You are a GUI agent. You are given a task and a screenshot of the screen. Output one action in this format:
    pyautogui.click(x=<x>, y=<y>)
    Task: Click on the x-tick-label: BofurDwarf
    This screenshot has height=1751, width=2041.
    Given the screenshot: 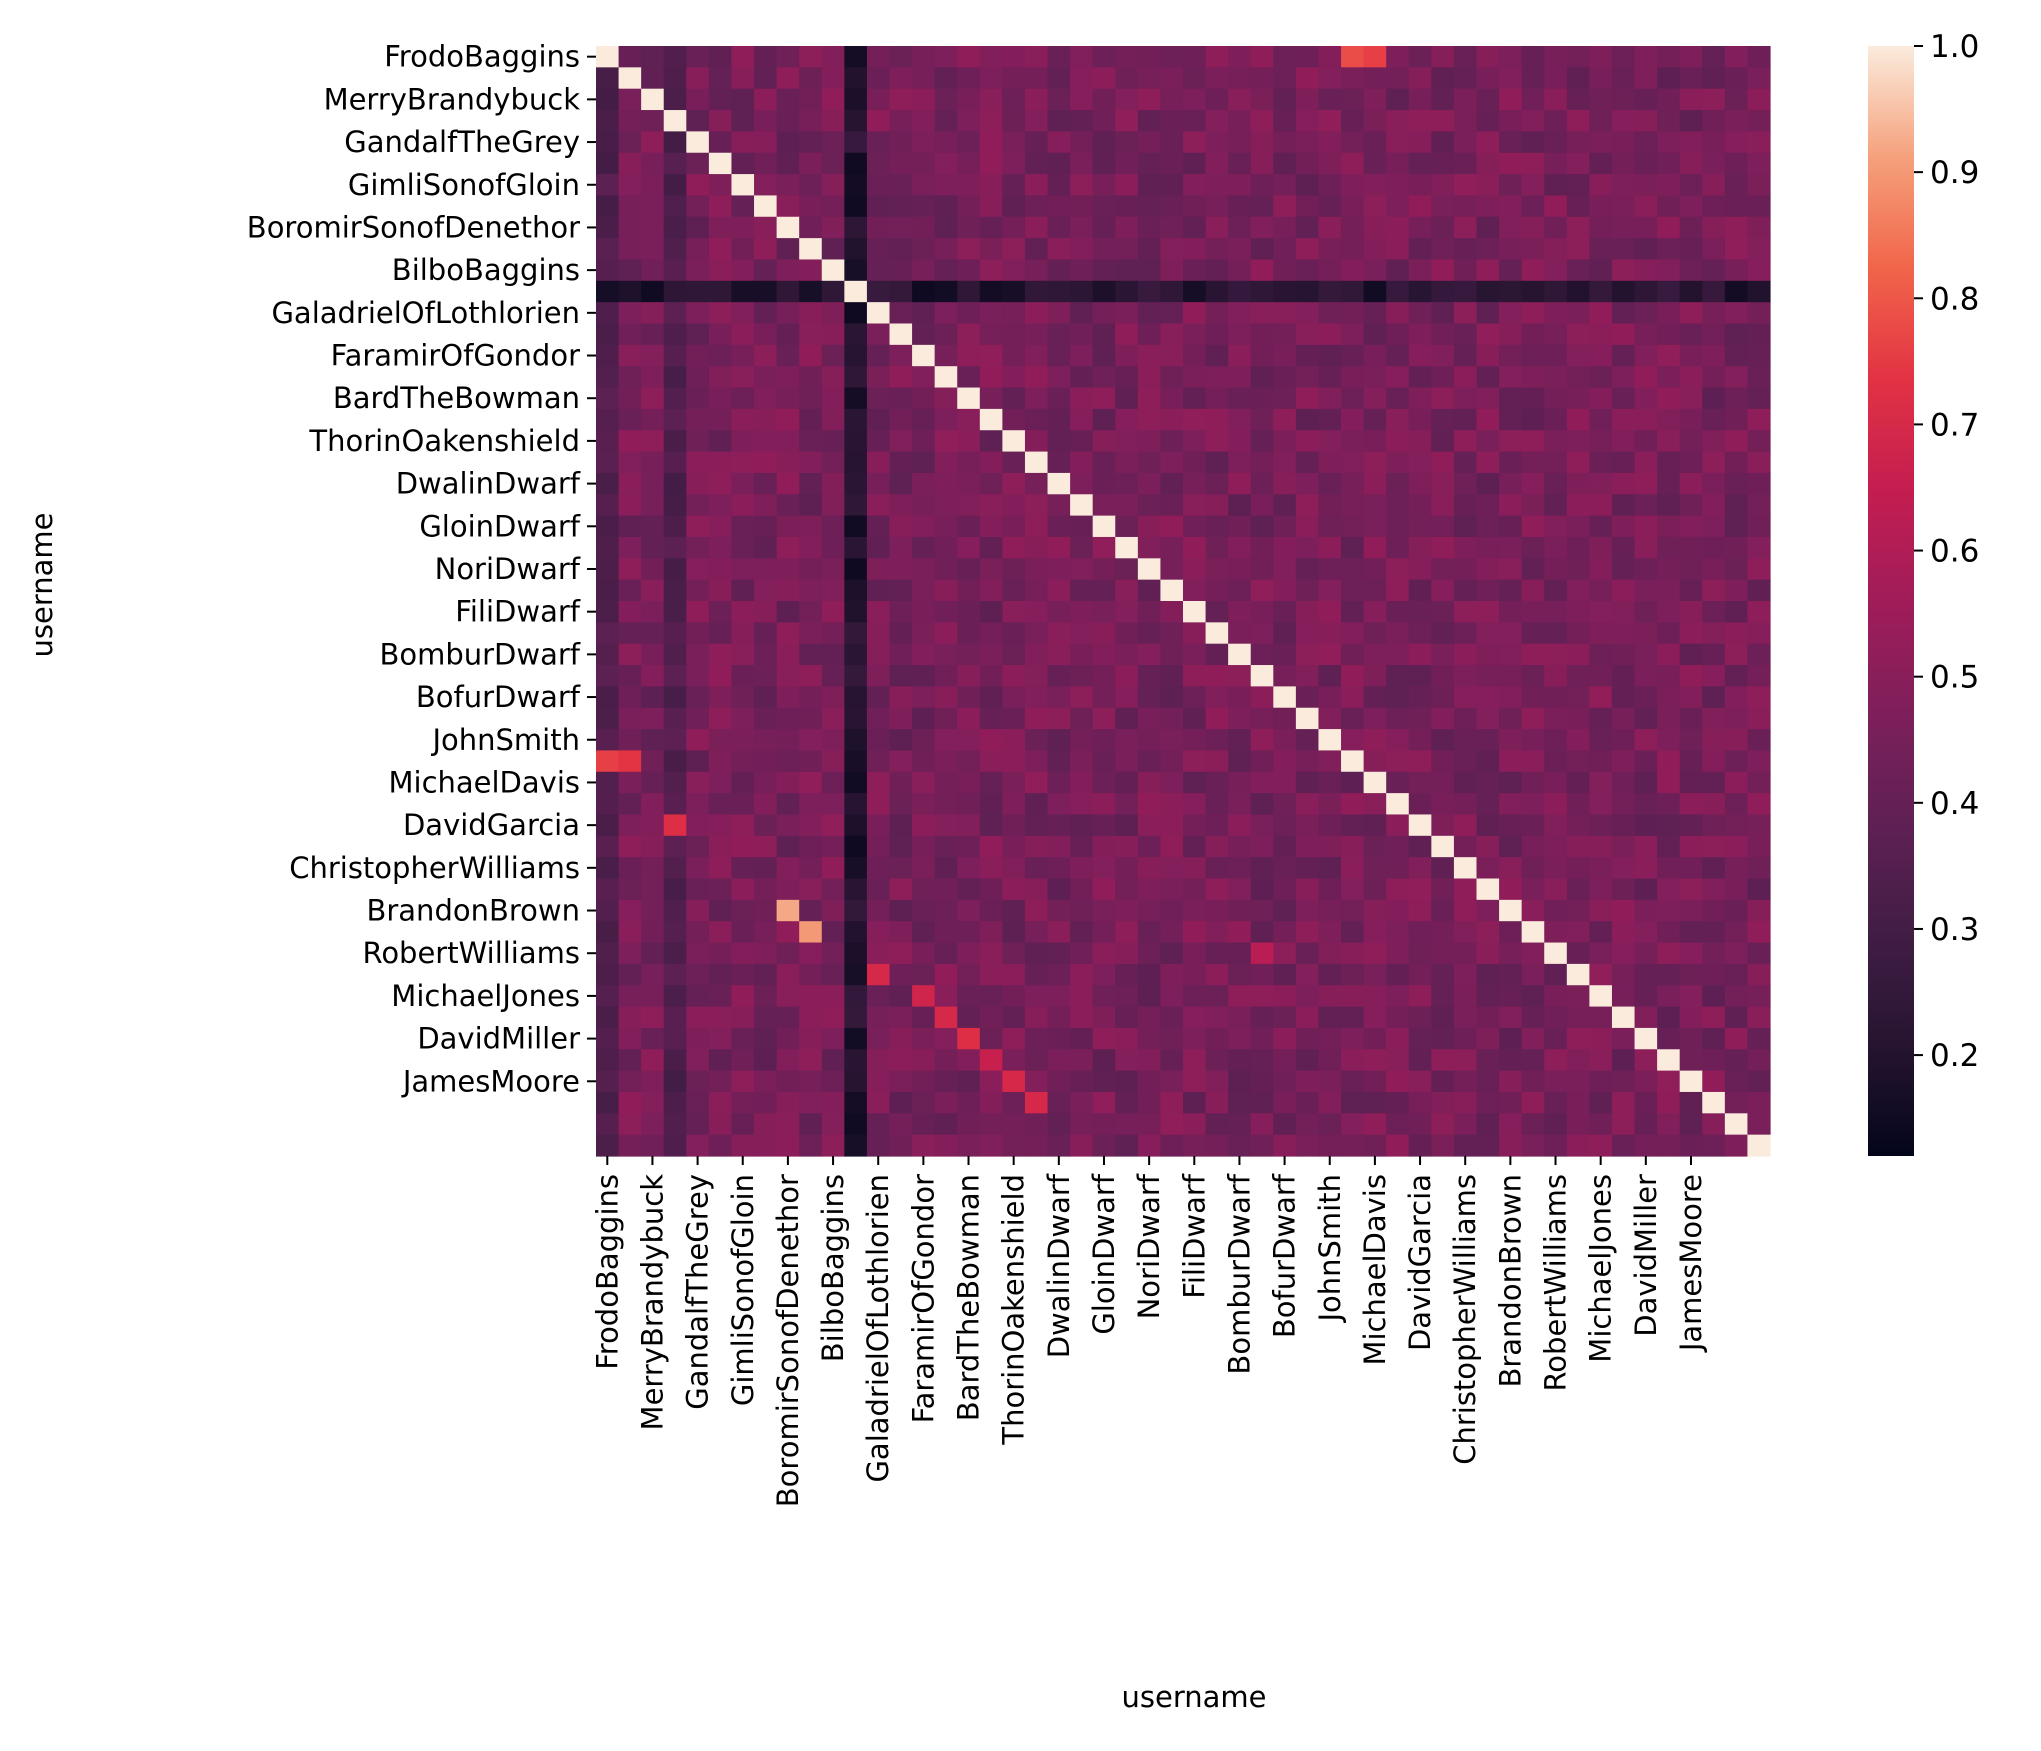 What is the action you would take?
    pyautogui.click(x=1285, y=1255)
    